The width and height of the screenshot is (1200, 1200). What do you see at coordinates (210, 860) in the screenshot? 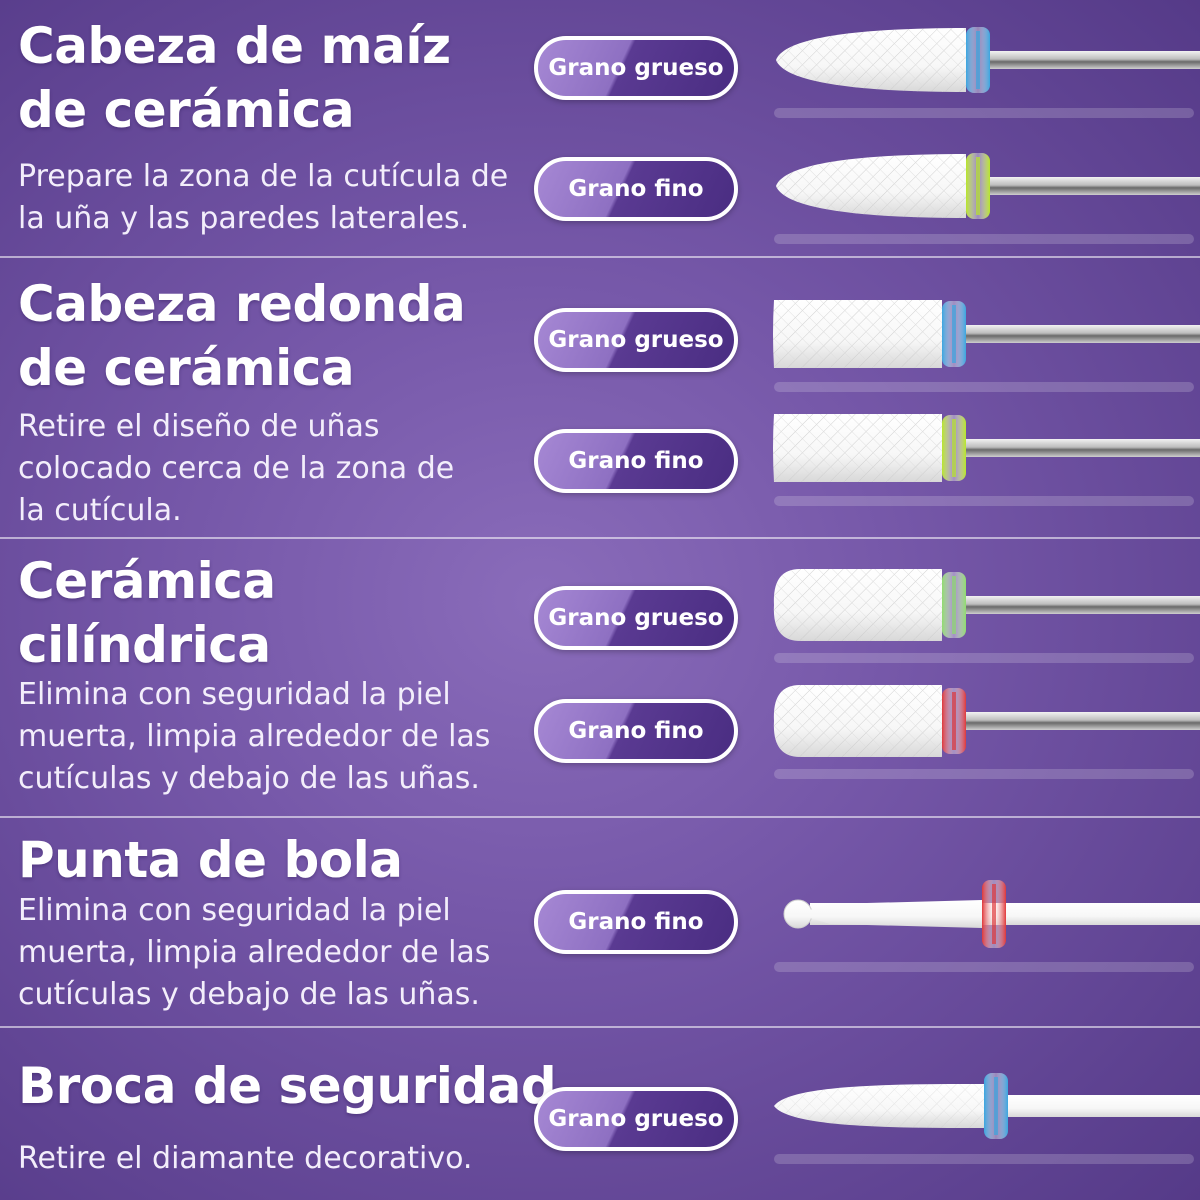
I see `section-title: Punta de bola` at bounding box center [210, 860].